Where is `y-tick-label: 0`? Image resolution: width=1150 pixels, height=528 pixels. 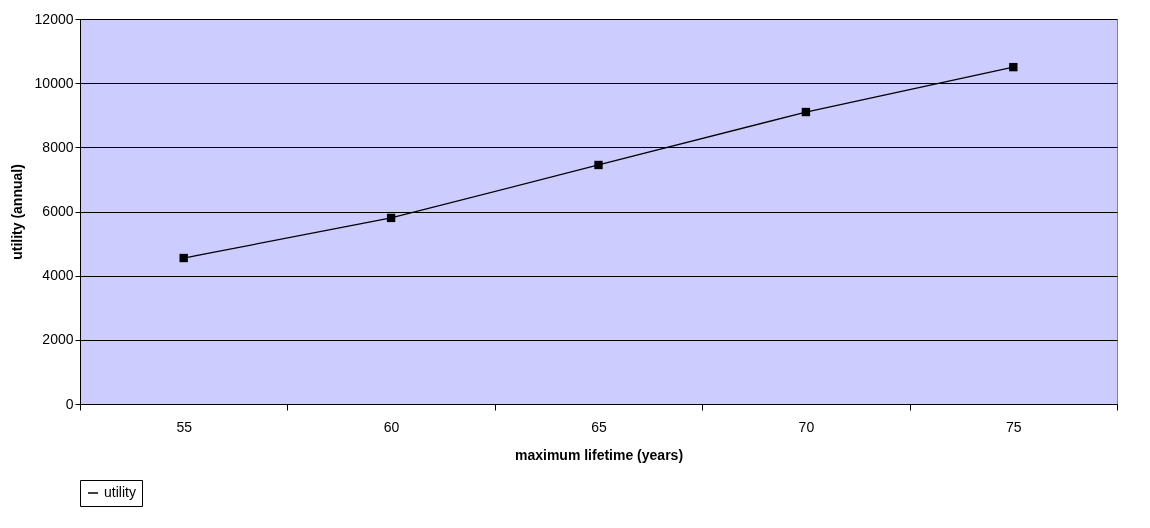 y-tick-label: 0 is located at coordinates (69, 403).